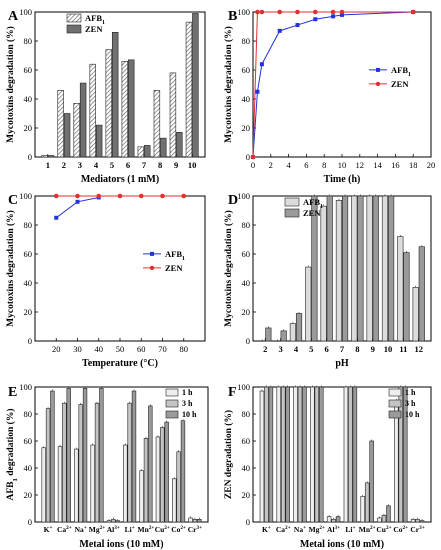 This screenshot has height=550, width=441. What do you see at coordinates (417, 529) in the screenshot?
I see `x-tick-label: Cr3+` at bounding box center [417, 529].